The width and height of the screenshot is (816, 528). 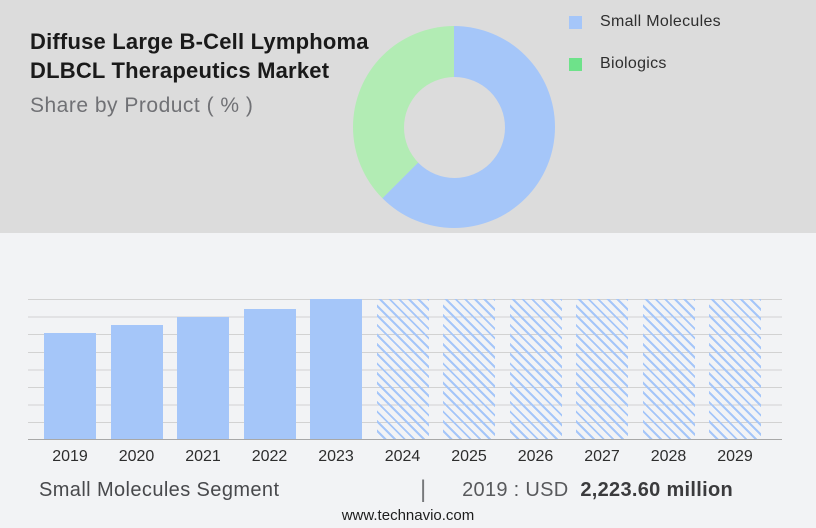 What do you see at coordinates (136, 456) in the screenshot?
I see `year-label-2020: 2020` at bounding box center [136, 456].